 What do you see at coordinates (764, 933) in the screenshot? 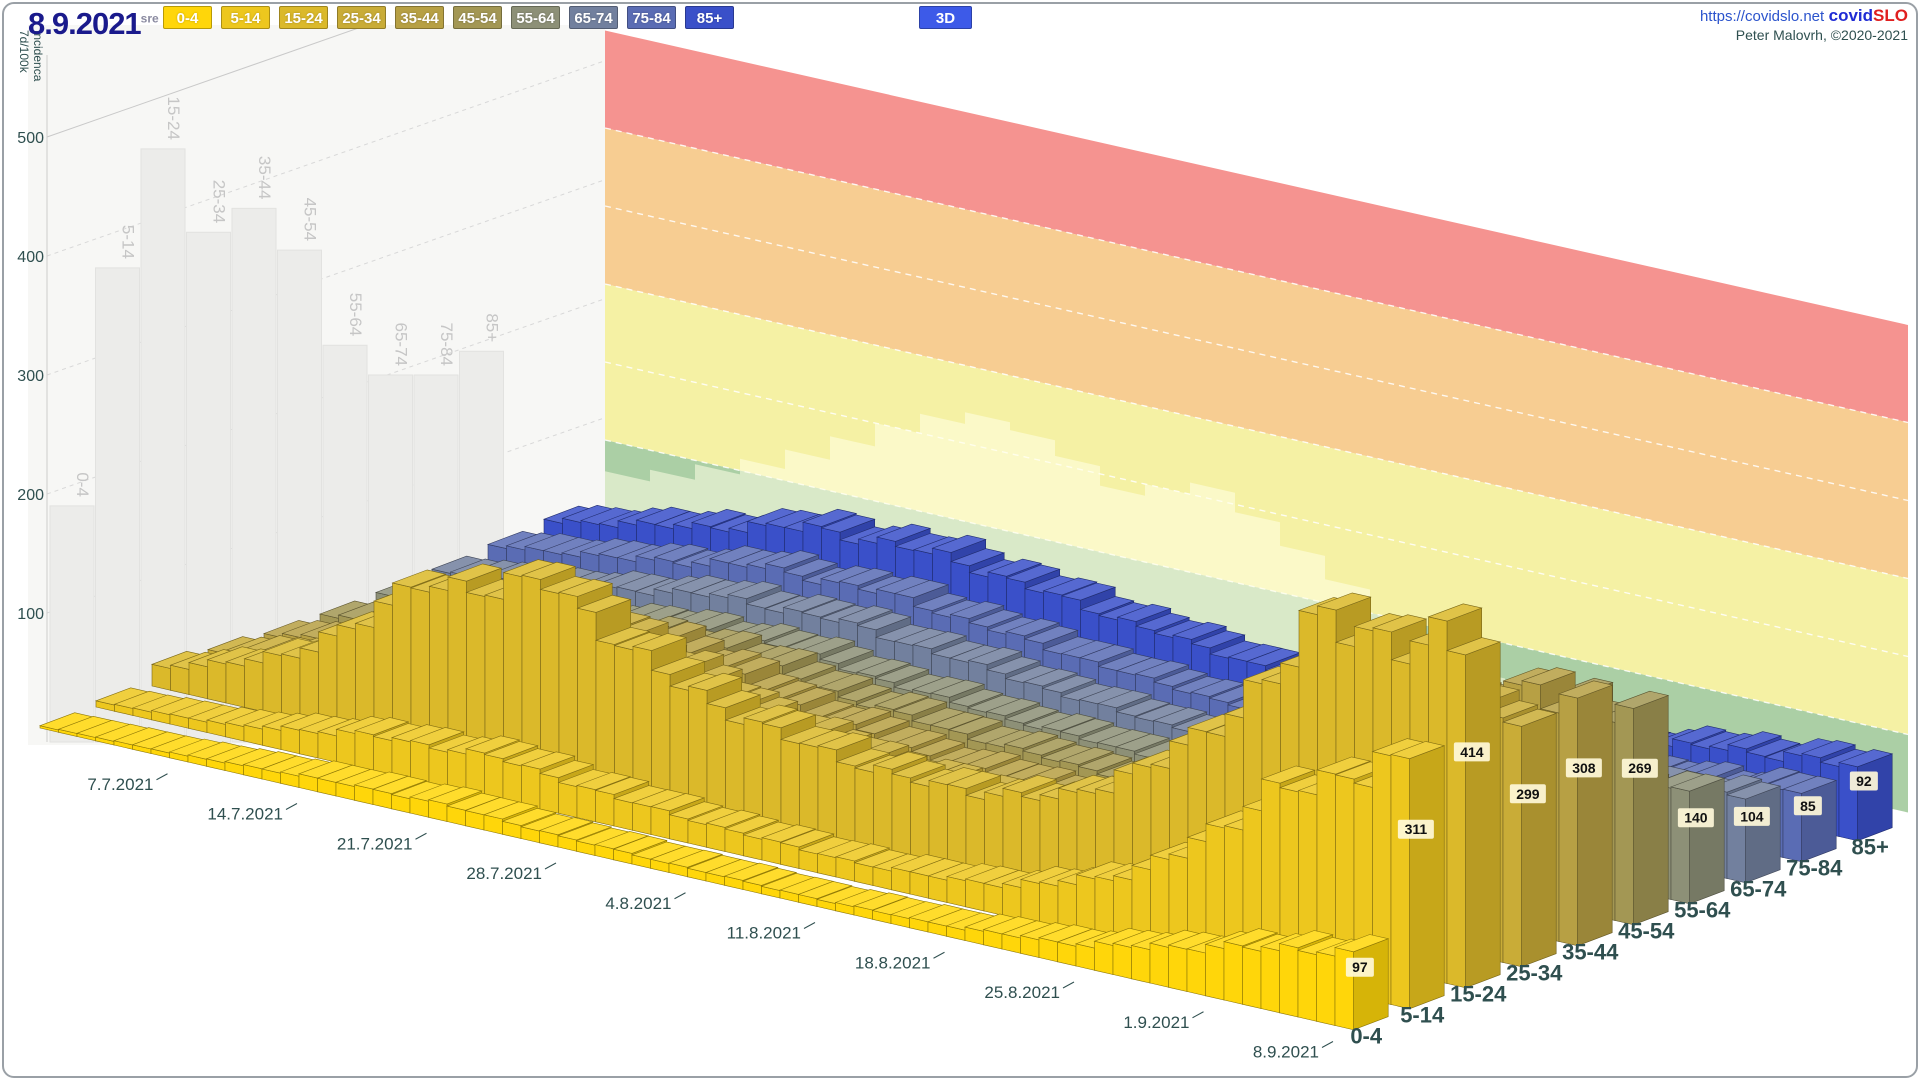
I see `svg-text: 11.8.2021` at bounding box center [764, 933].